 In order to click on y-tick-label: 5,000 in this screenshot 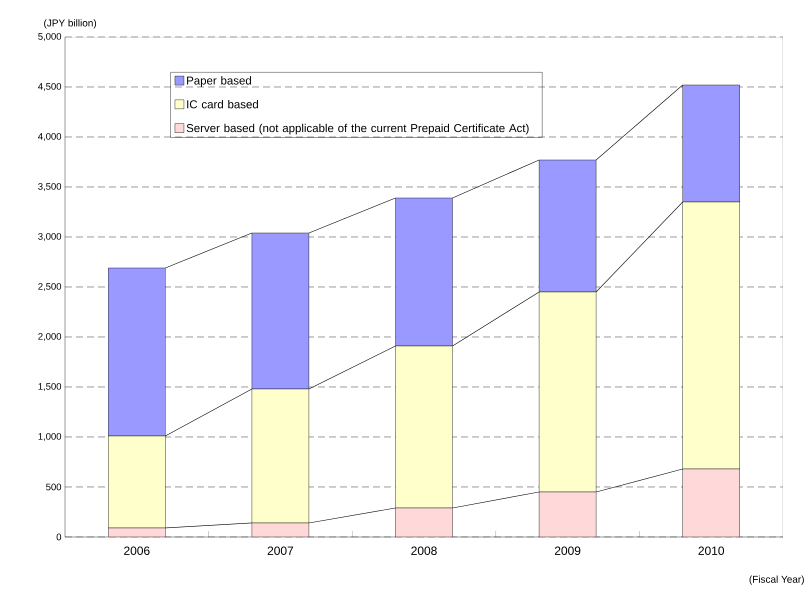, I will do `click(50, 37)`.